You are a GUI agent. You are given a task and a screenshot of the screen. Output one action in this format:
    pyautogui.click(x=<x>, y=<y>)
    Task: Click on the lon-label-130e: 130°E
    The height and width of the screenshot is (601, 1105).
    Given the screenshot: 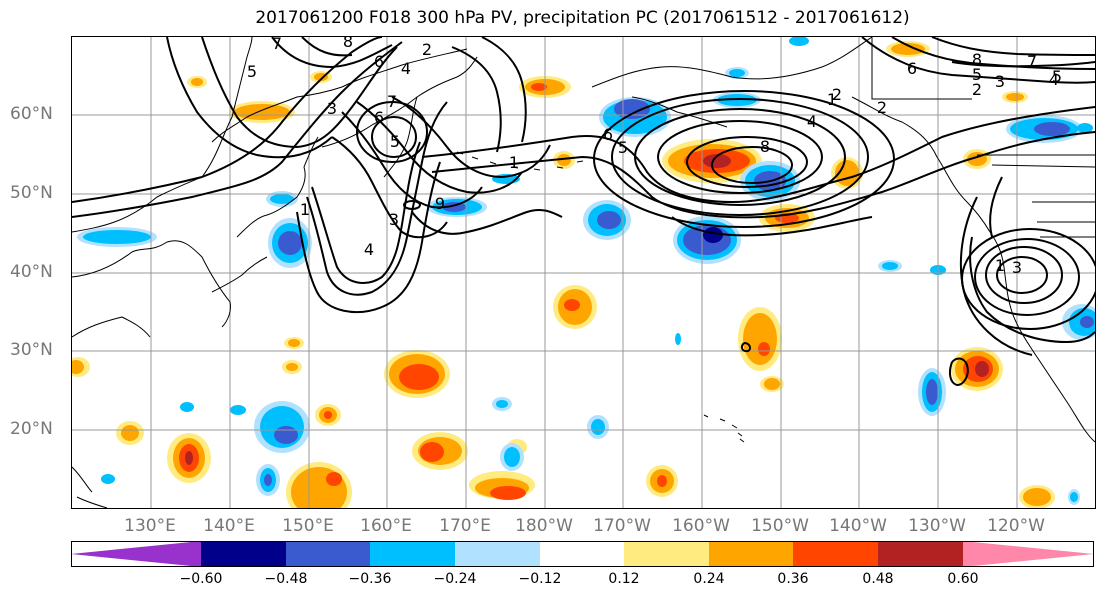 What is the action you would take?
    pyautogui.click(x=150, y=526)
    